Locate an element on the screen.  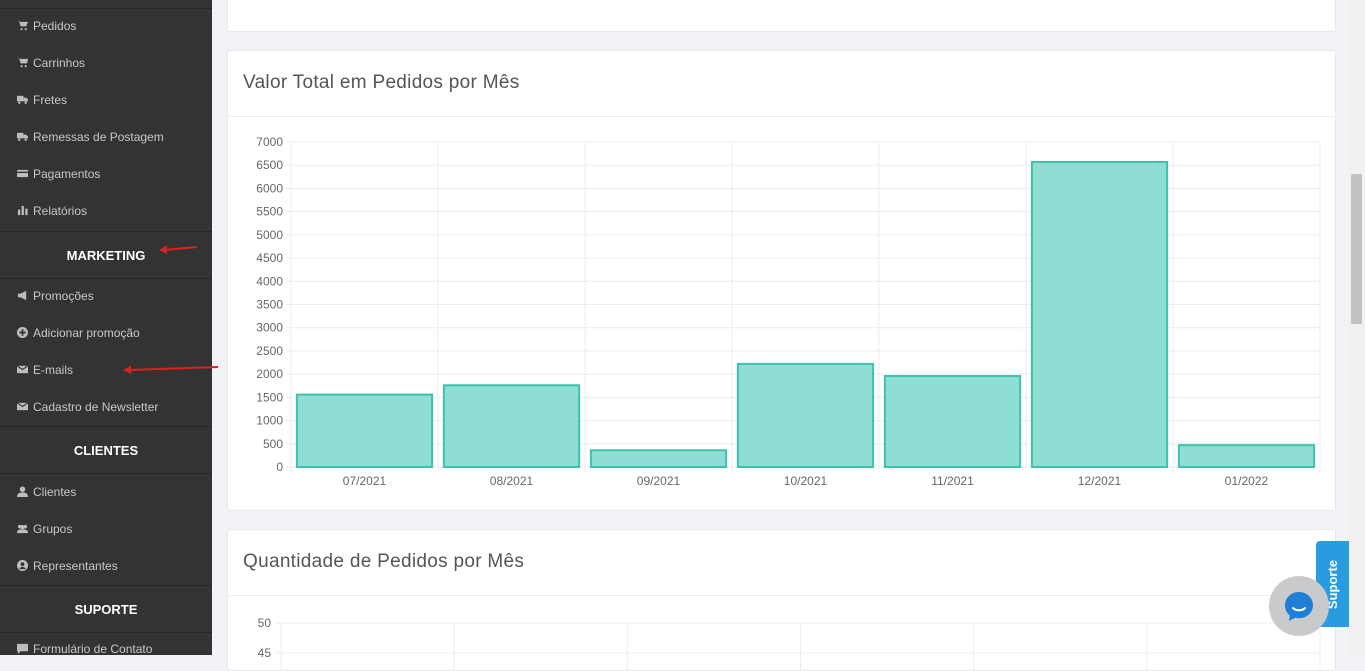
bar-chart-icon is located at coordinates (22, 211).